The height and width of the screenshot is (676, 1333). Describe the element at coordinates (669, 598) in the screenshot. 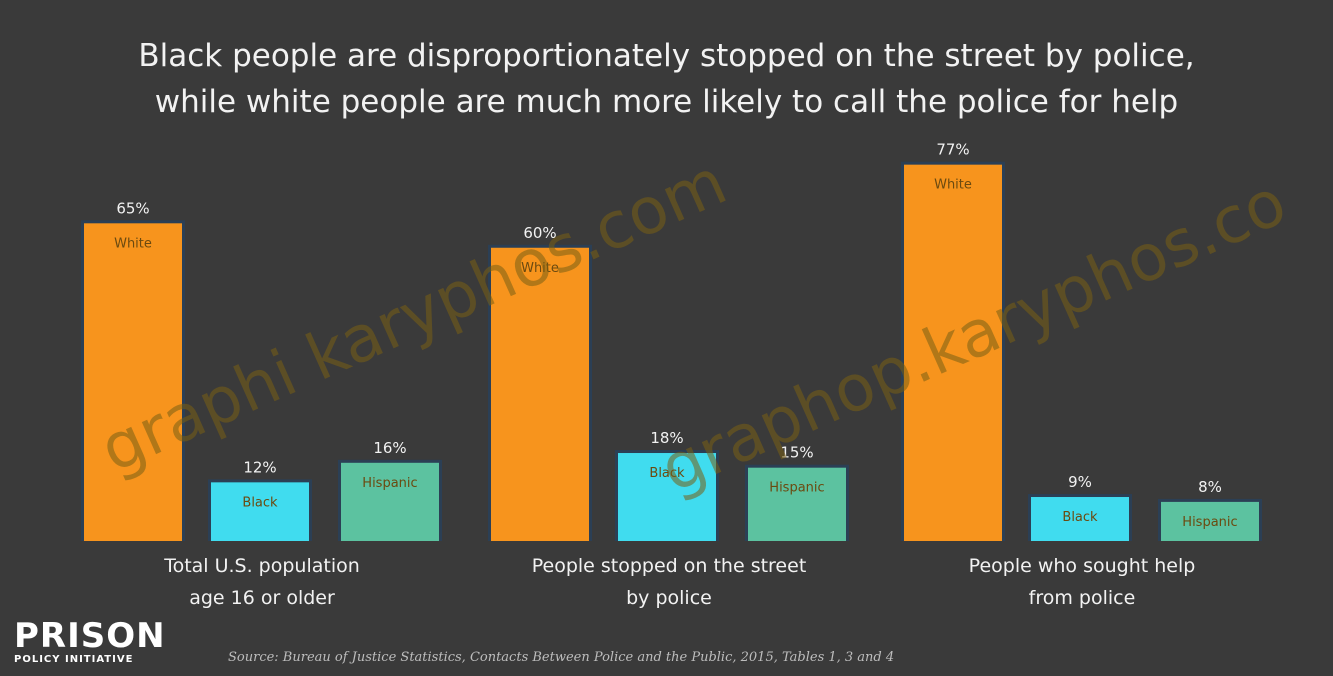

I see `category-label-2-line-2: by police` at that location.